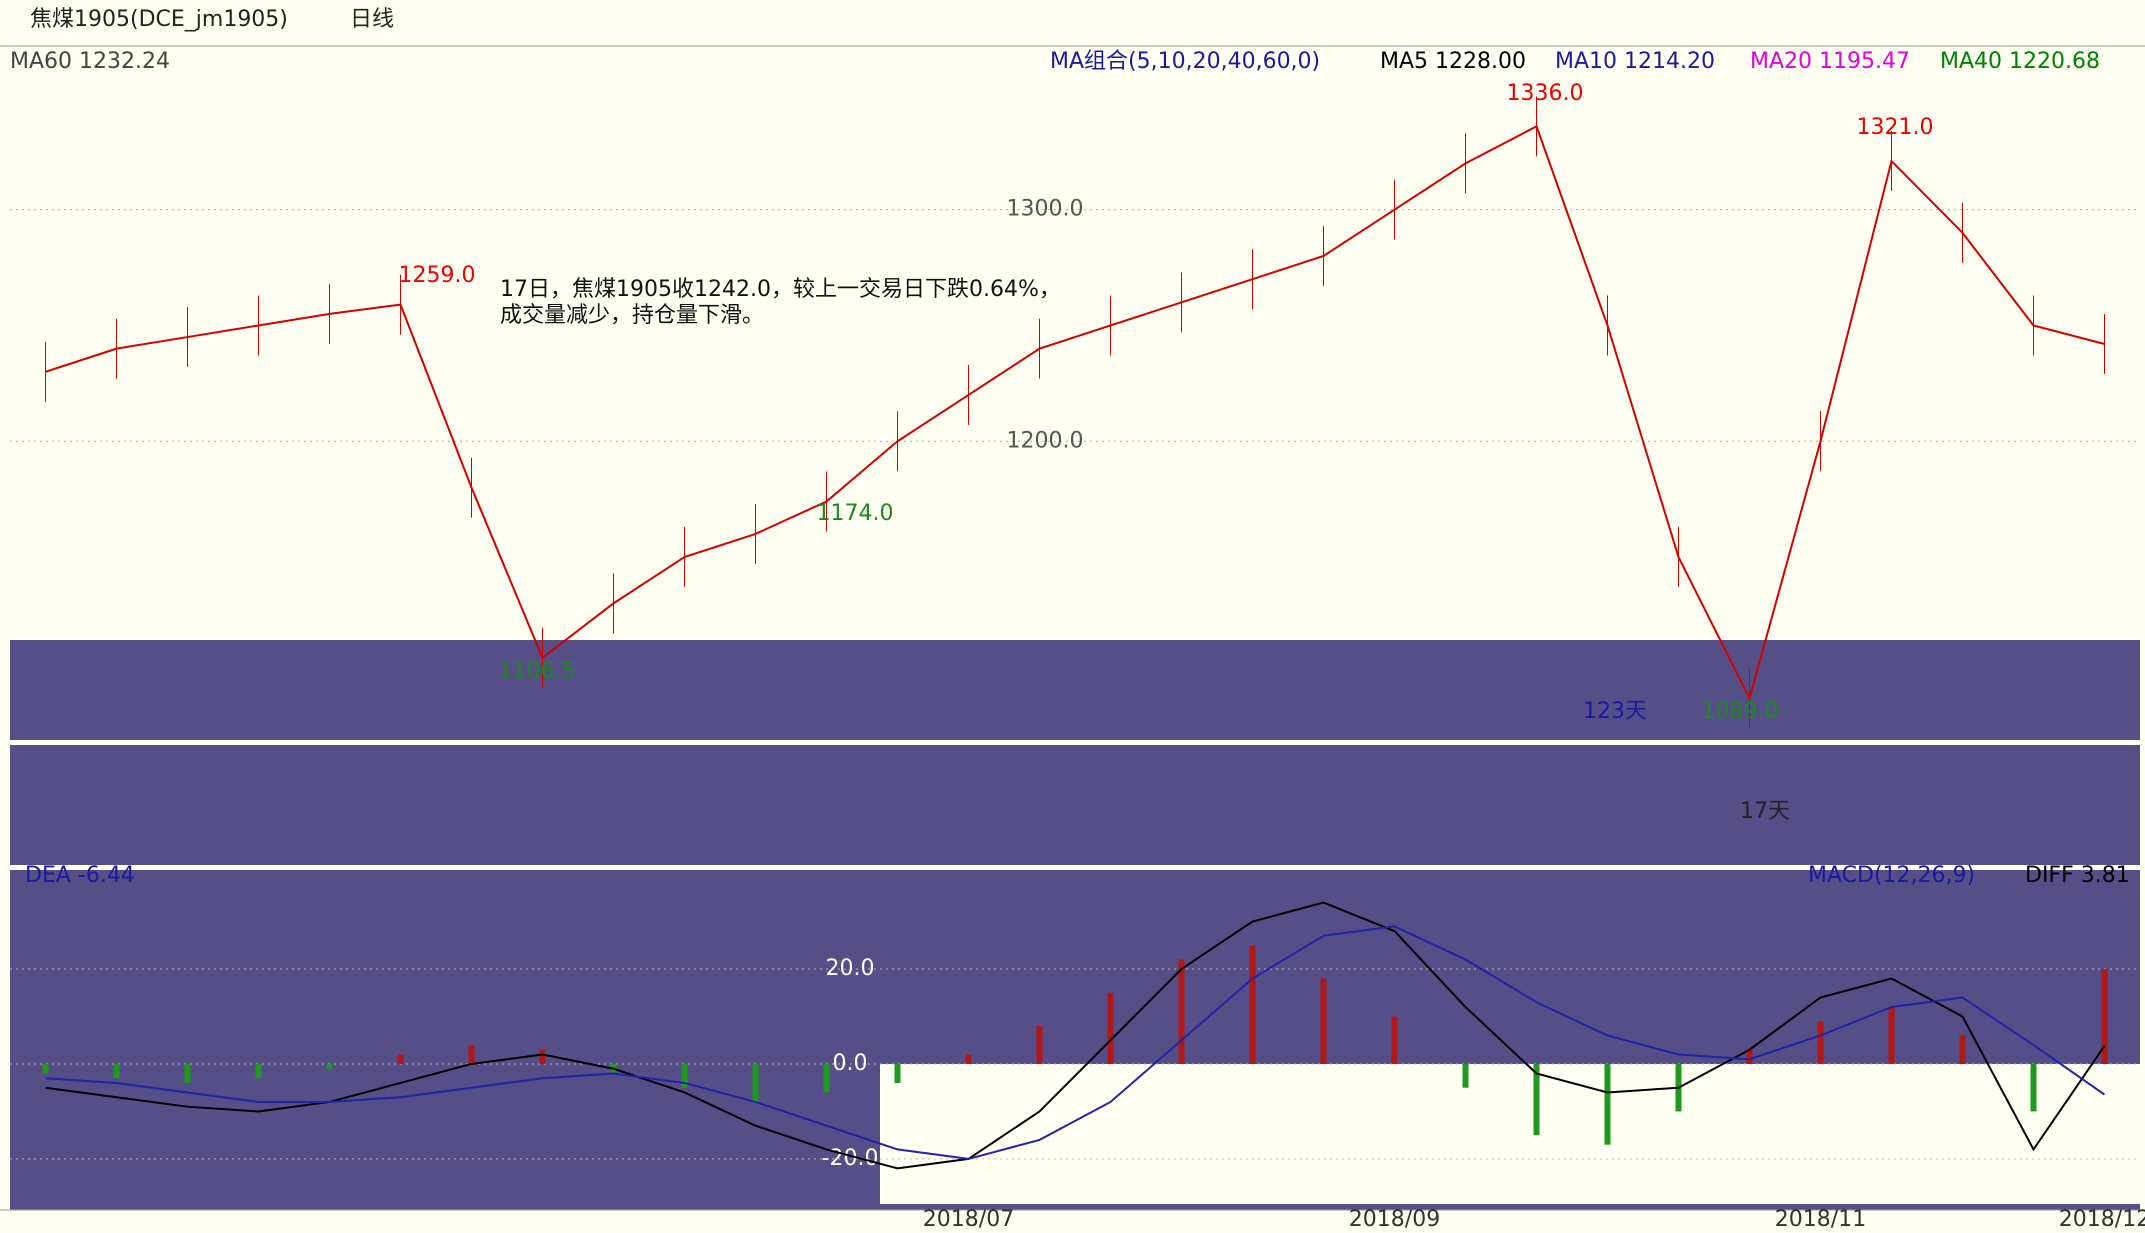  What do you see at coordinates (968, 1219) in the screenshot?
I see `x-tick-label: 2018/07` at bounding box center [968, 1219].